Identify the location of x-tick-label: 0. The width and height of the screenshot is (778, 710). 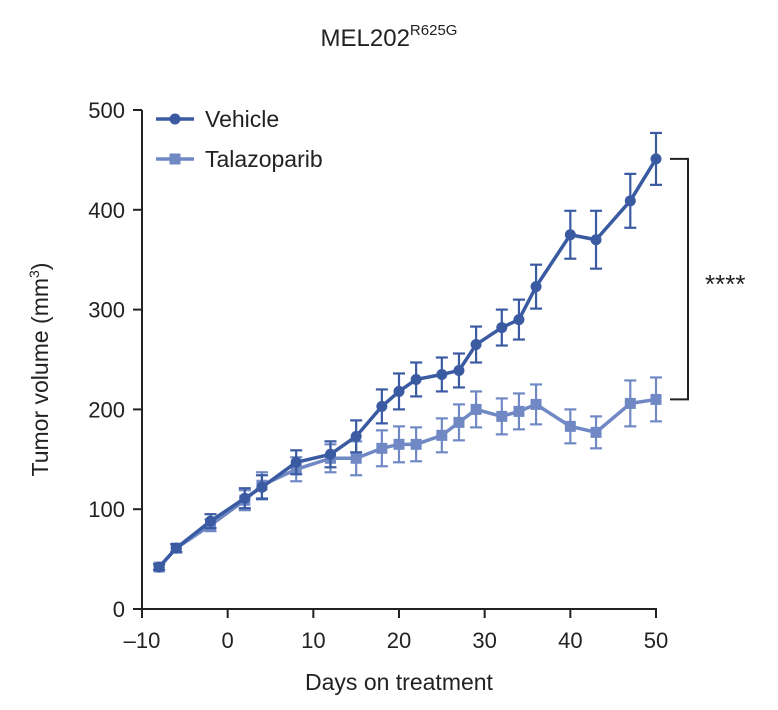
(228, 640).